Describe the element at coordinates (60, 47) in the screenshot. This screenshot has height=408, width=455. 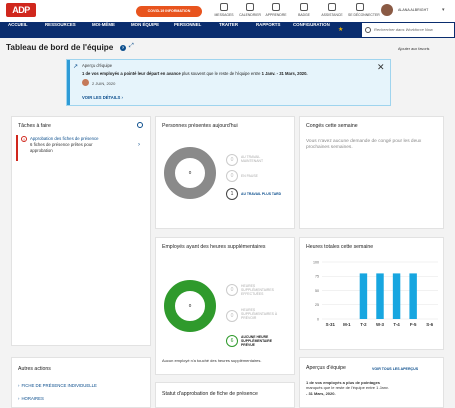
I see `page-title: Tableau de bord de l'équipe` at that location.